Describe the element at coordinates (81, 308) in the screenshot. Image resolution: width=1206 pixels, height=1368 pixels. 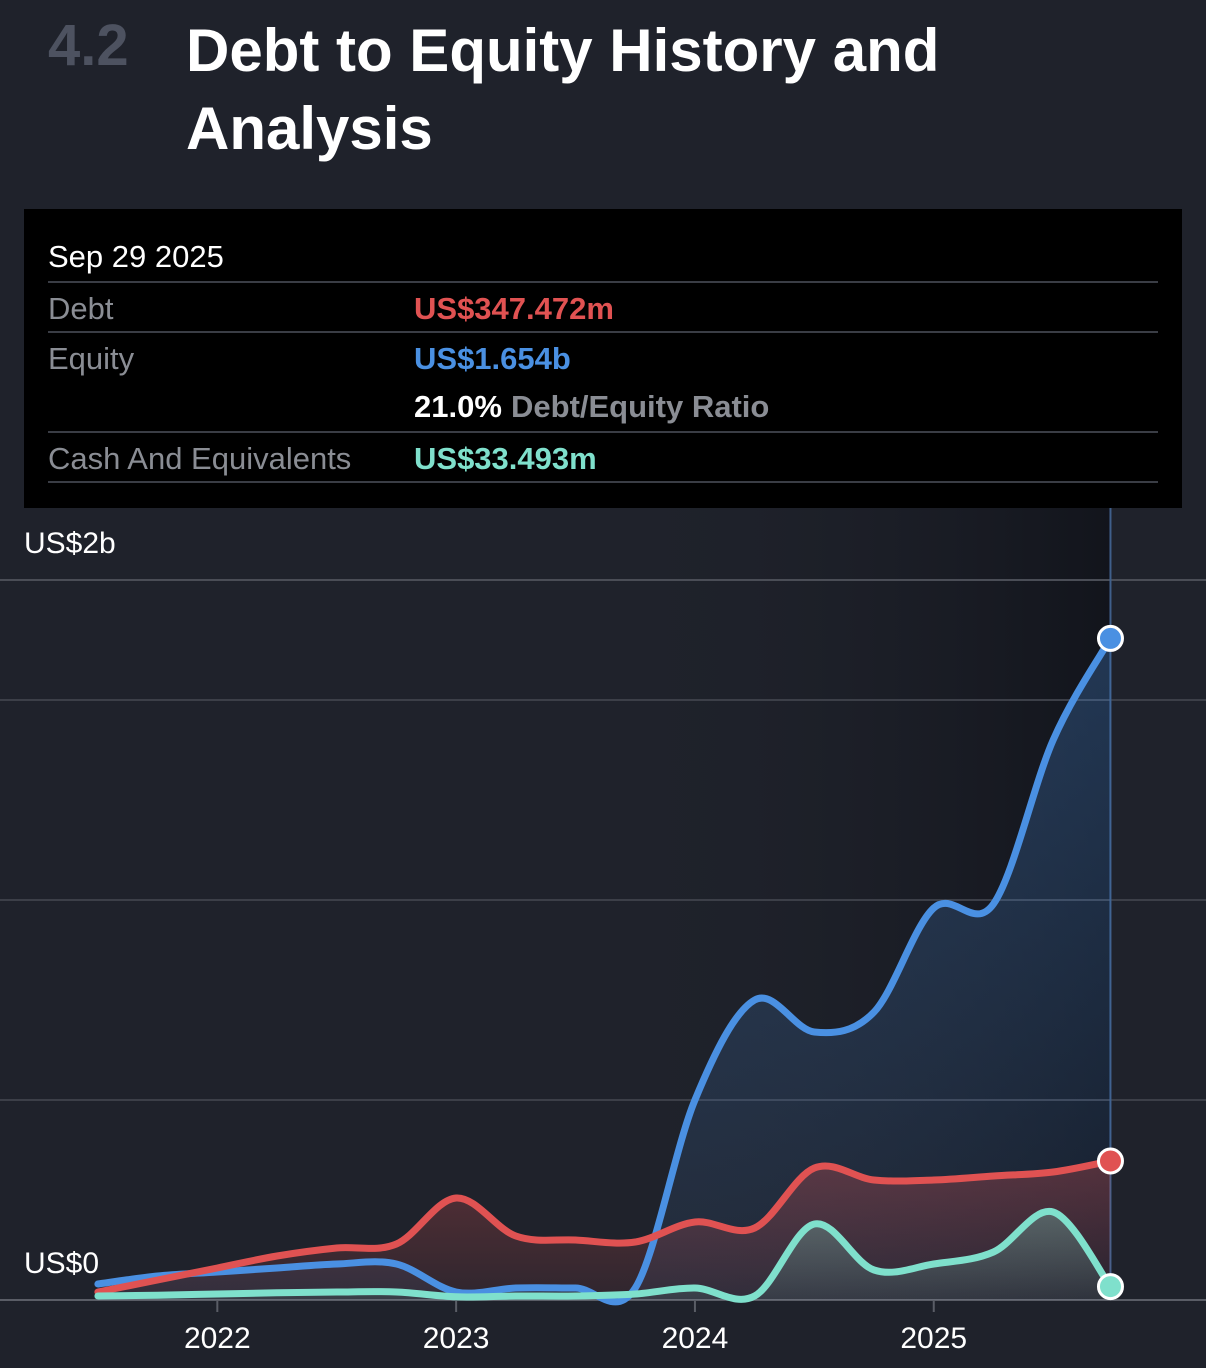
I see `row-label: Debt` at that location.